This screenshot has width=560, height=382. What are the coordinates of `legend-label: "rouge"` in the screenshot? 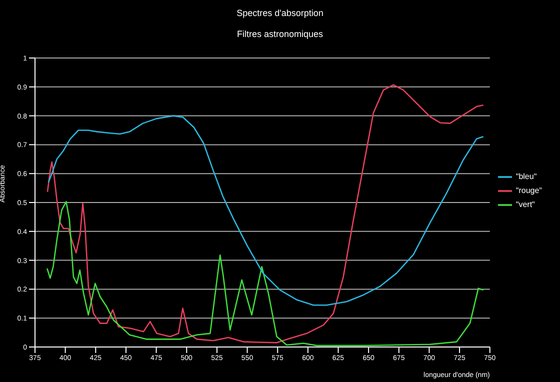 It's located at (529, 191).